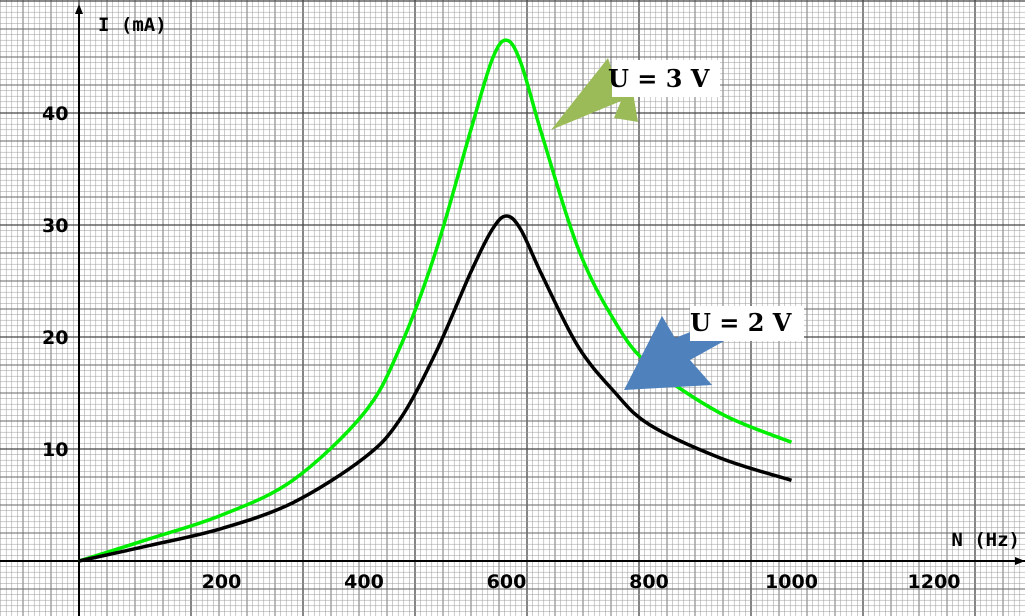  I want to click on x-tick-label: 1200, so click(934, 582).